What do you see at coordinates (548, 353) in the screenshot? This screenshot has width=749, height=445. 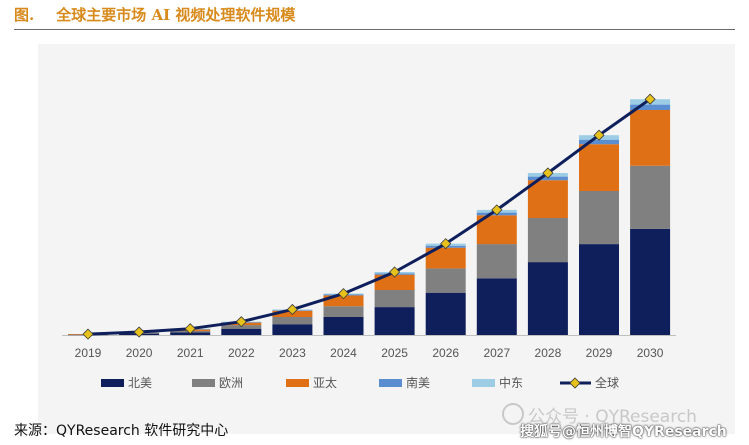 I see `x-tick-label: 2028` at bounding box center [548, 353].